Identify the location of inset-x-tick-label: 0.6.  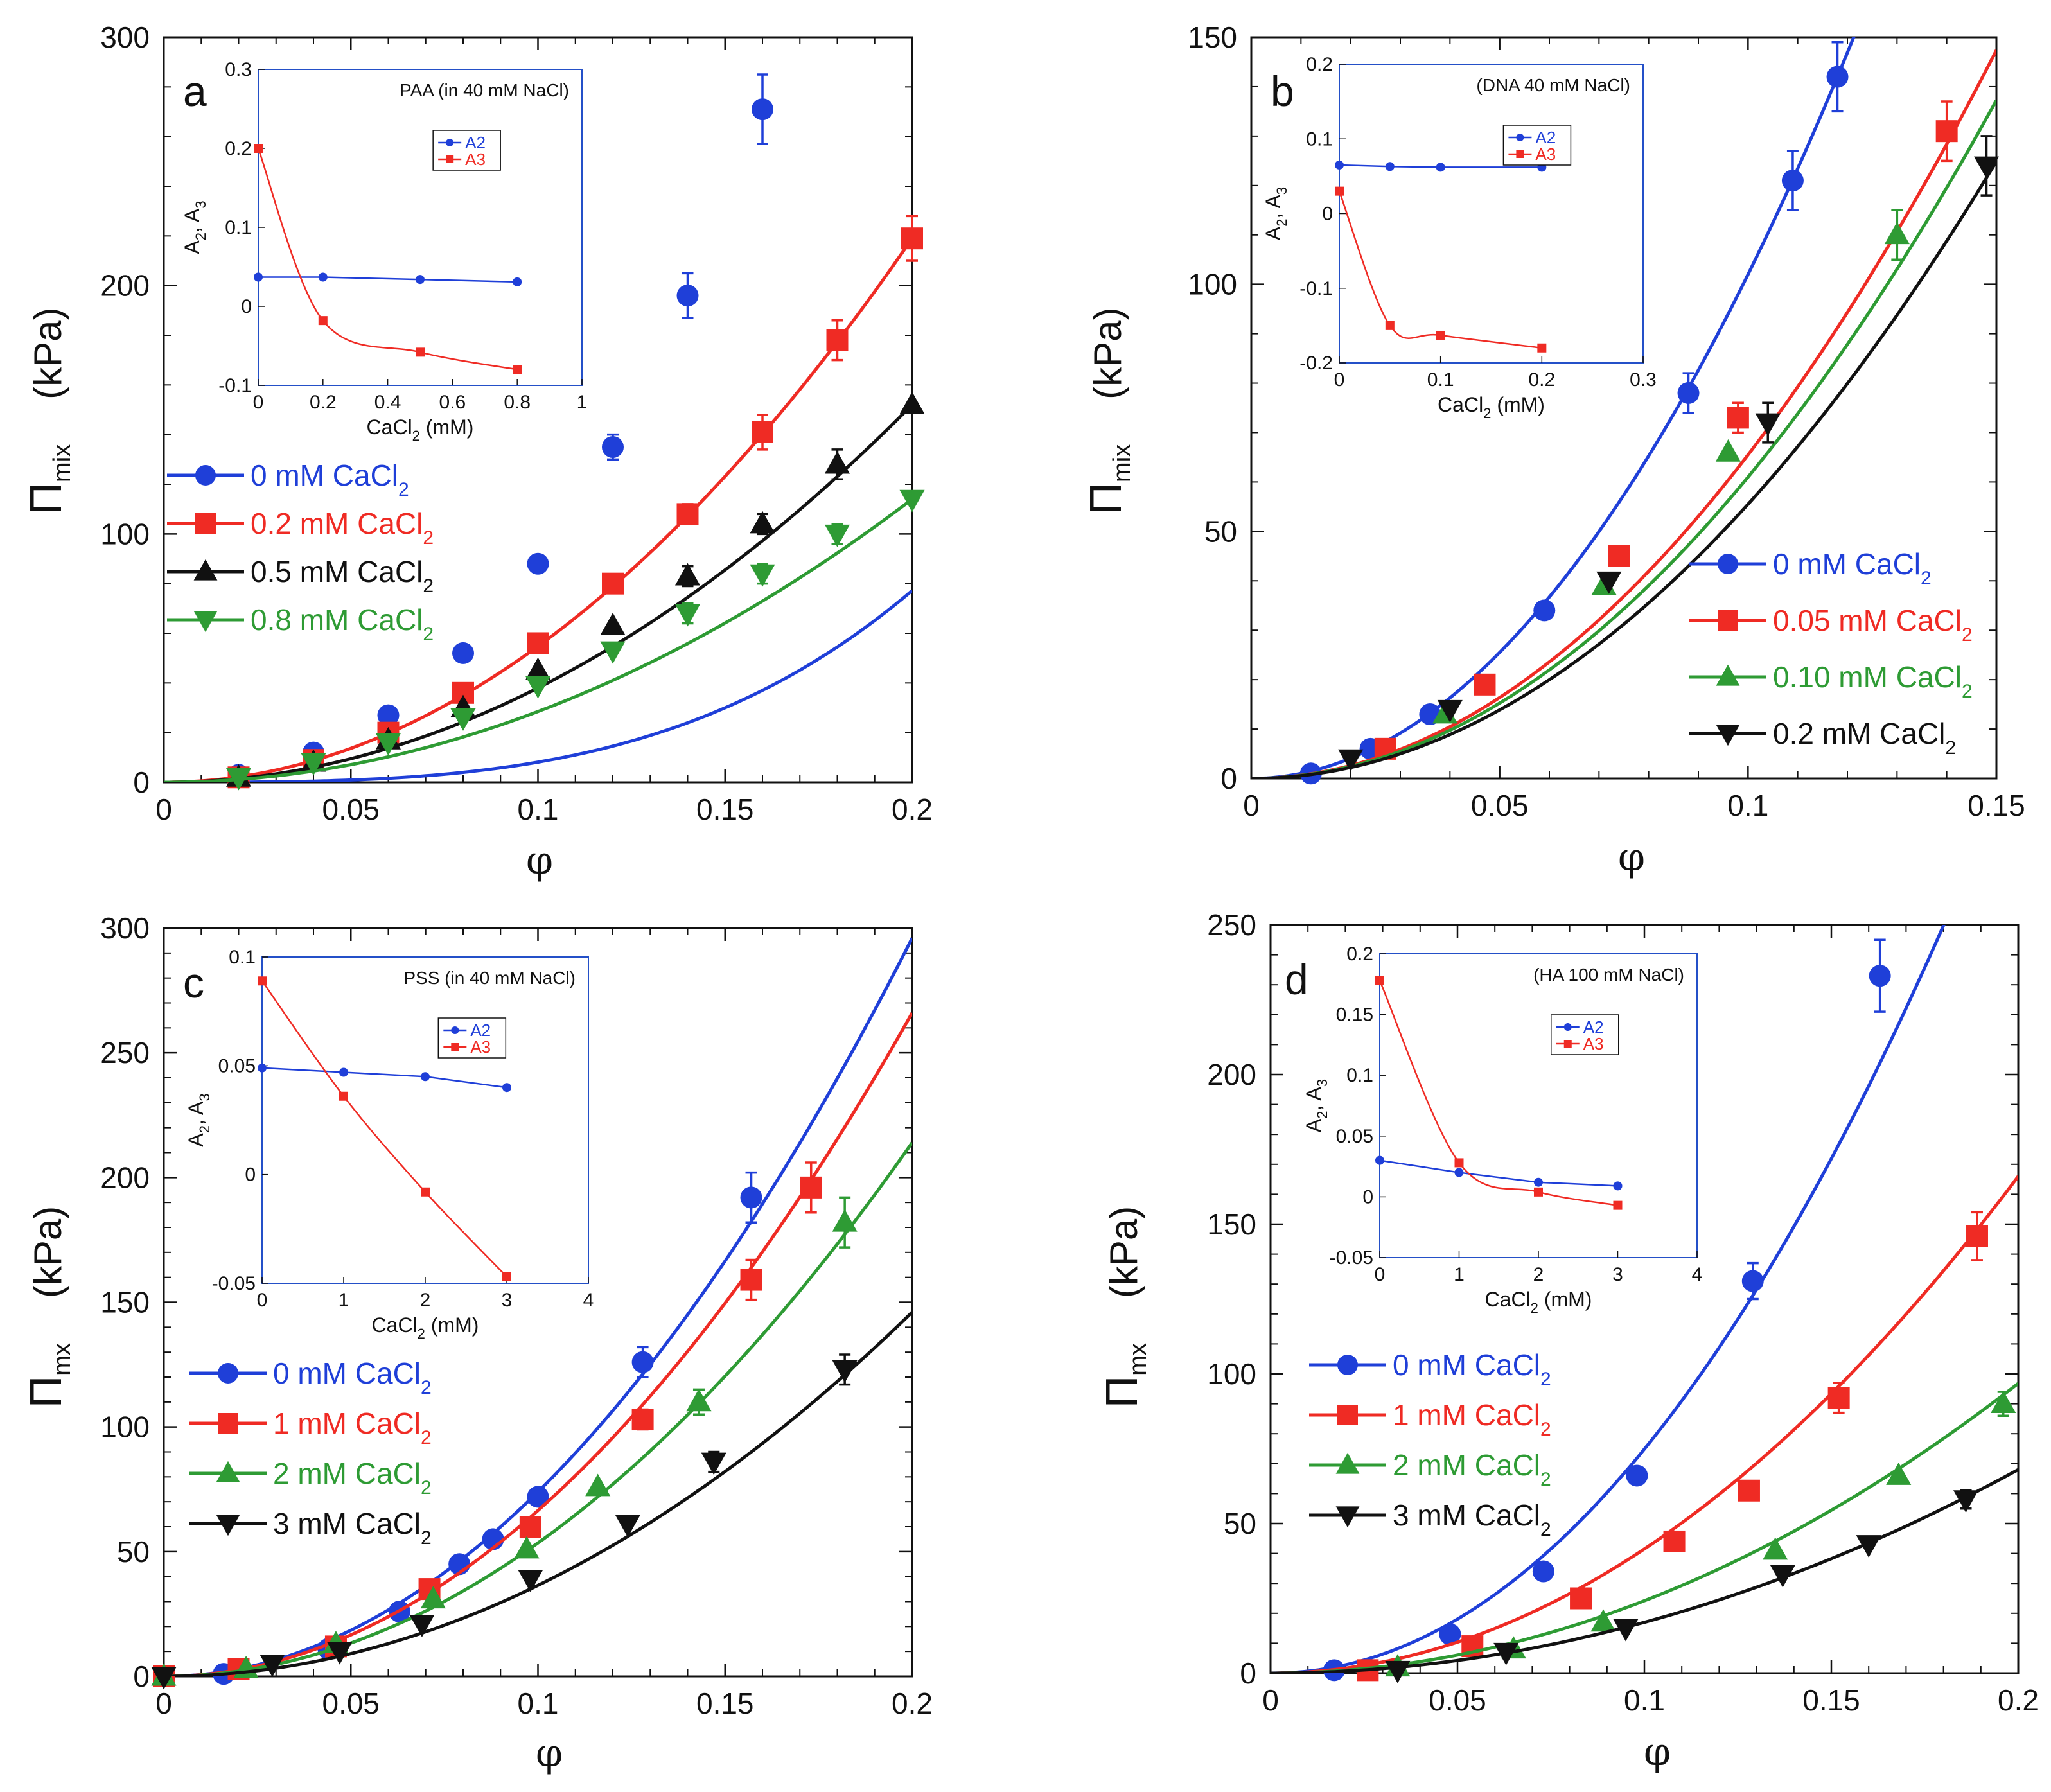
(453, 402).